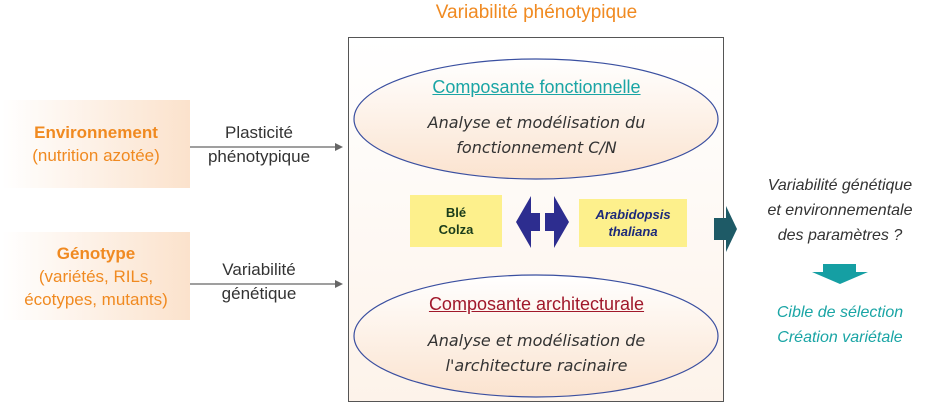 The image size is (943, 411). Describe the element at coordinates (840, 312) in the screenshot. I see `target-line-1: Cible de sélection` at that location.